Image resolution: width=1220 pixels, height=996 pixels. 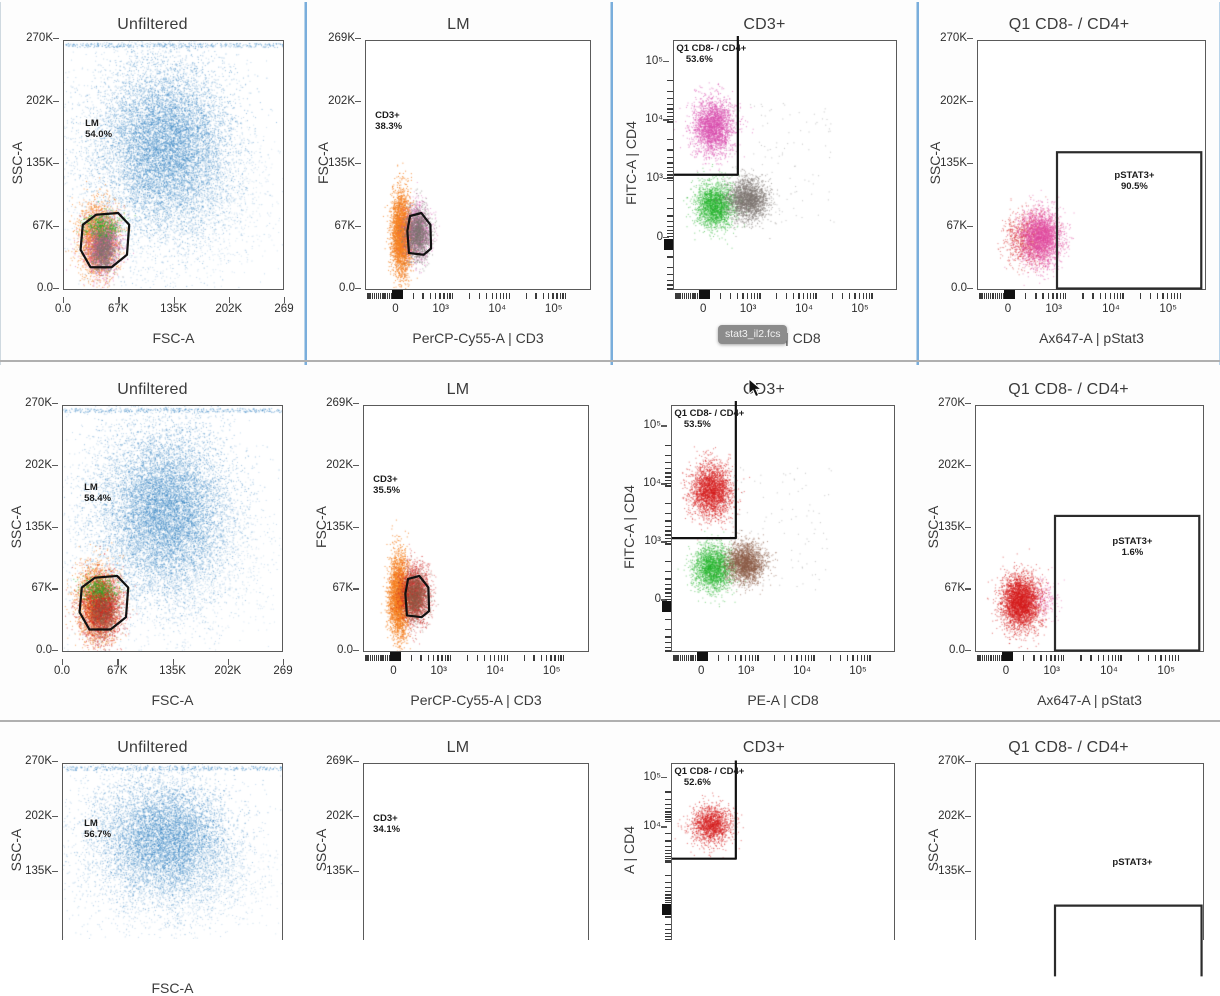 I want to click on file-tooltip: stat3_il2.fcs, so click(x=753, y=334).